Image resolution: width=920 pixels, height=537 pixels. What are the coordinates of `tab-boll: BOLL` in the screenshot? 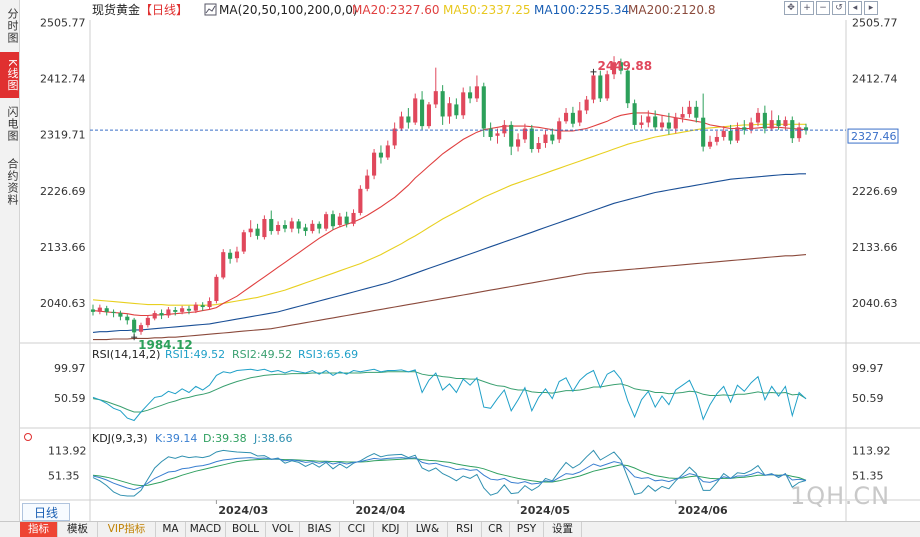 It's located at (246, 529).